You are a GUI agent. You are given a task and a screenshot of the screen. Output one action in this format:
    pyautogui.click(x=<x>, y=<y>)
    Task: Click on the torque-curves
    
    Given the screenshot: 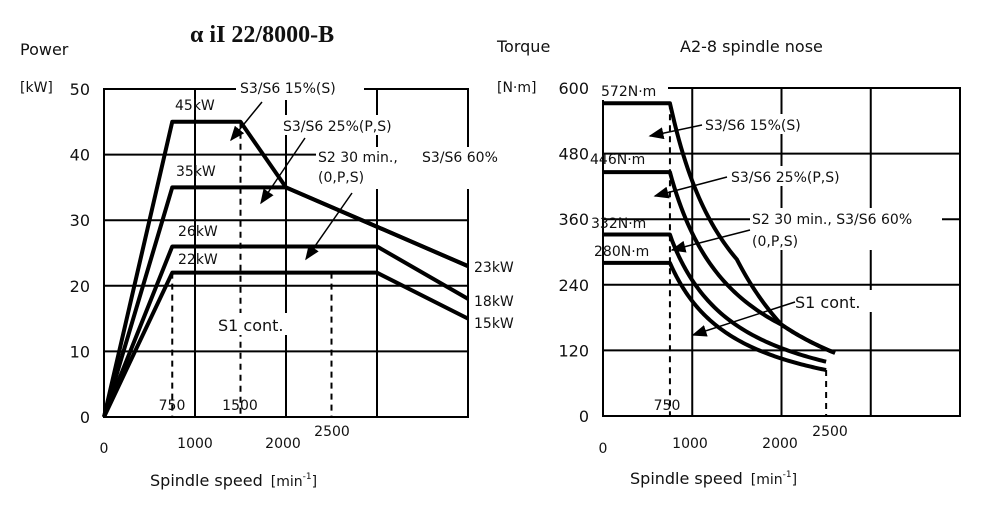 What is the action you would take?
    pyautogui.click(x=719, y=237)
    